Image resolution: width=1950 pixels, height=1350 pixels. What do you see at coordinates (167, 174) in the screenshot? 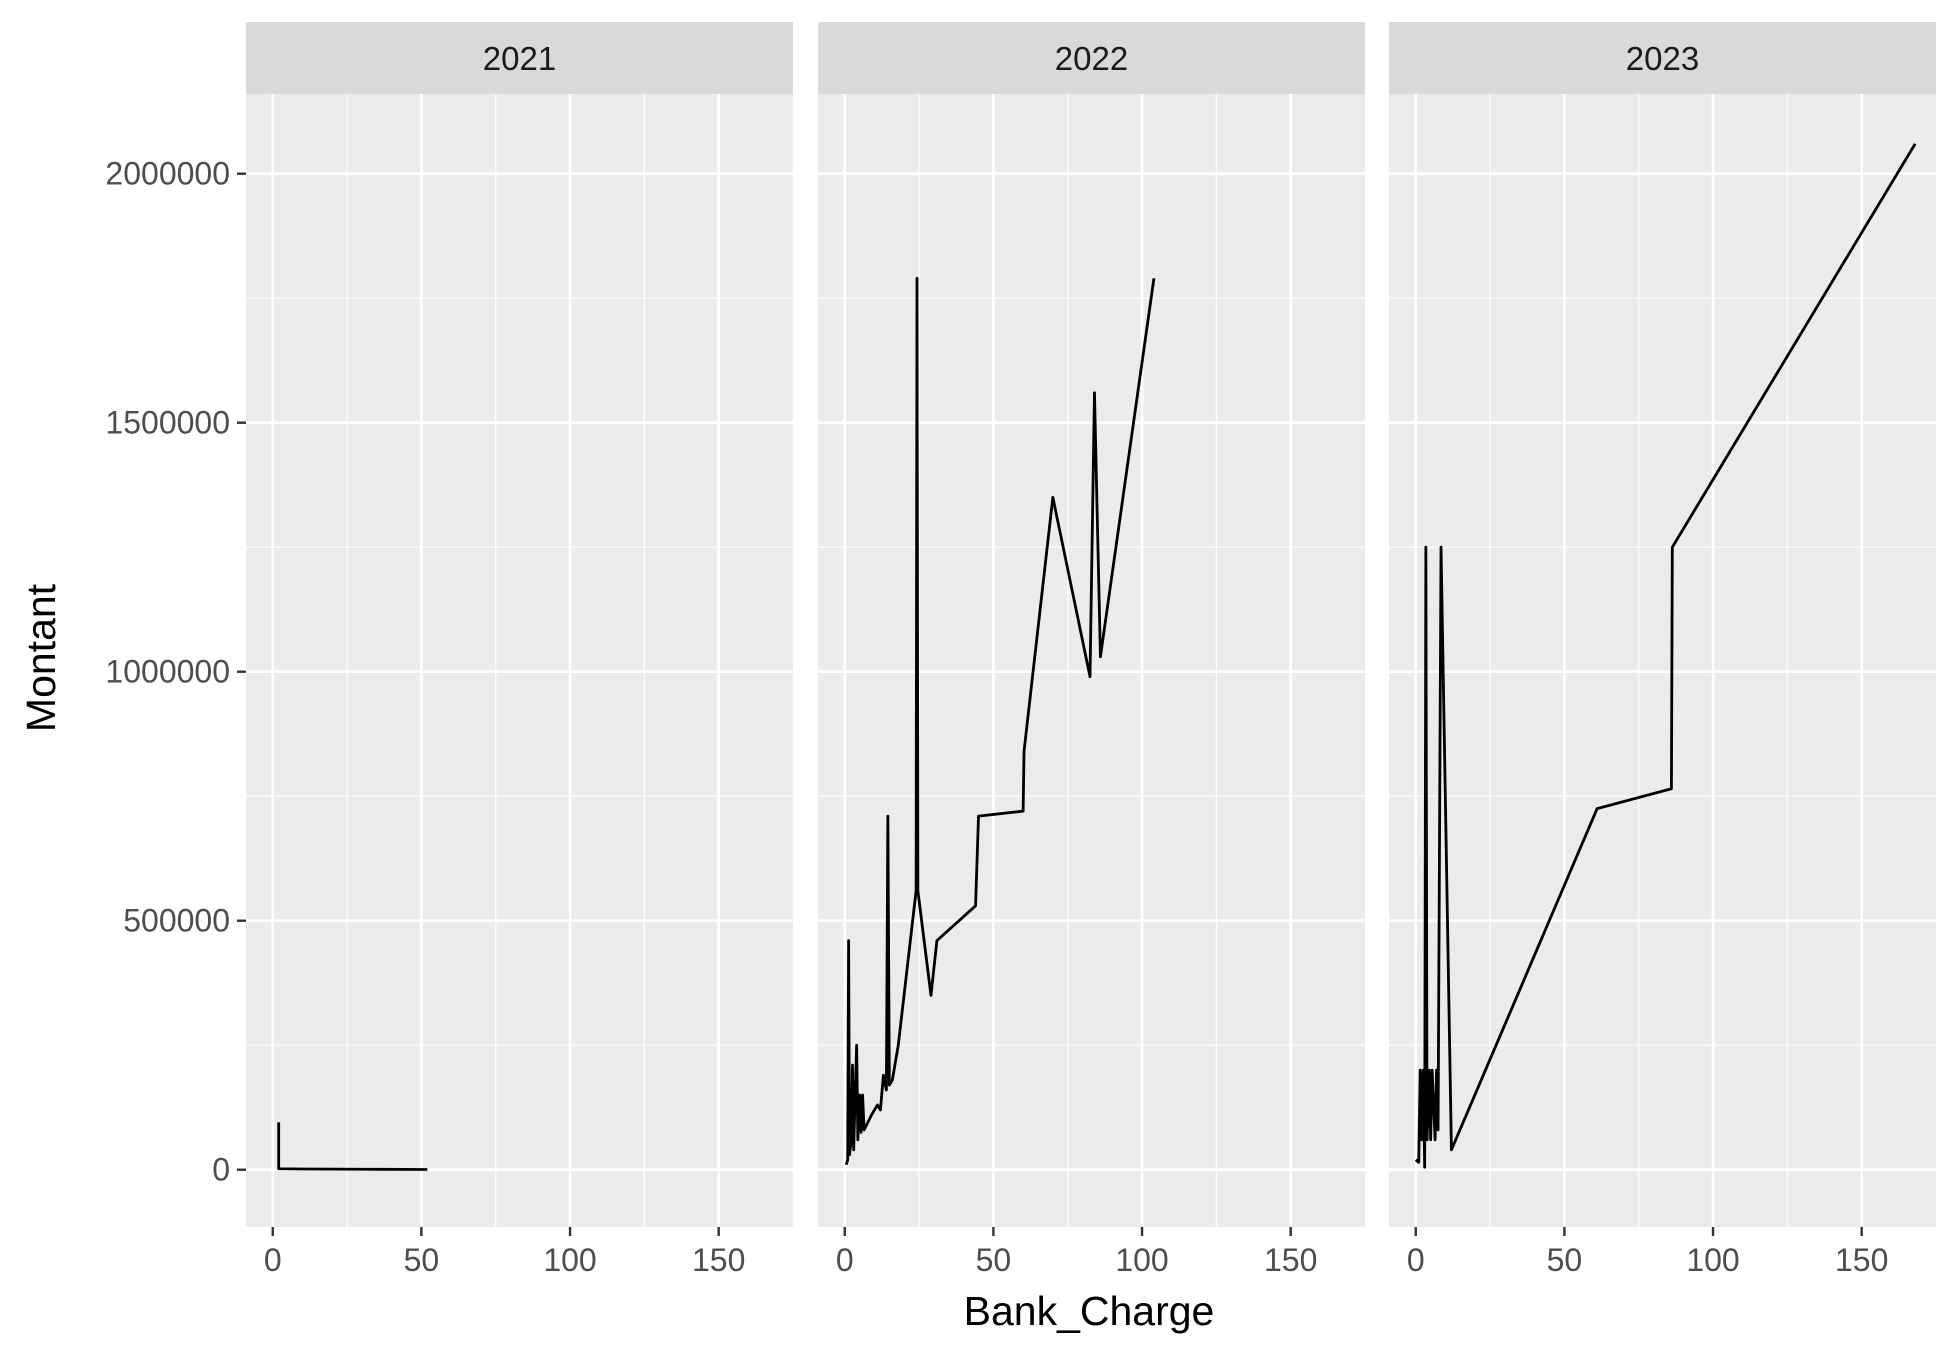
I see `y-tick-label: 2000000` at bounding box center [167, 174].